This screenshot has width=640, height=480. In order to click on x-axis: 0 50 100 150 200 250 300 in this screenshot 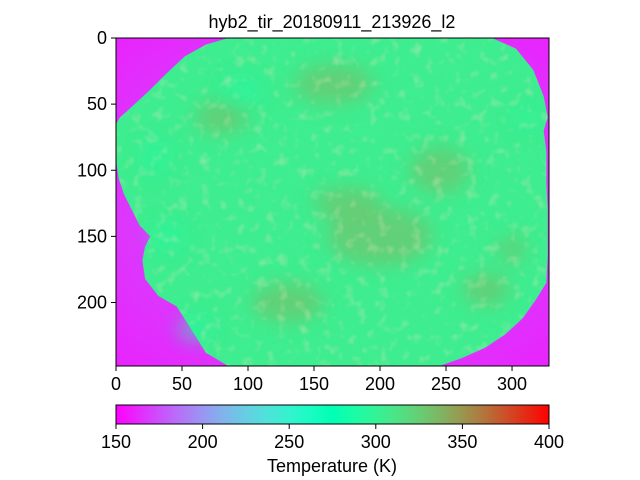, I will do `click(319, 380)`.